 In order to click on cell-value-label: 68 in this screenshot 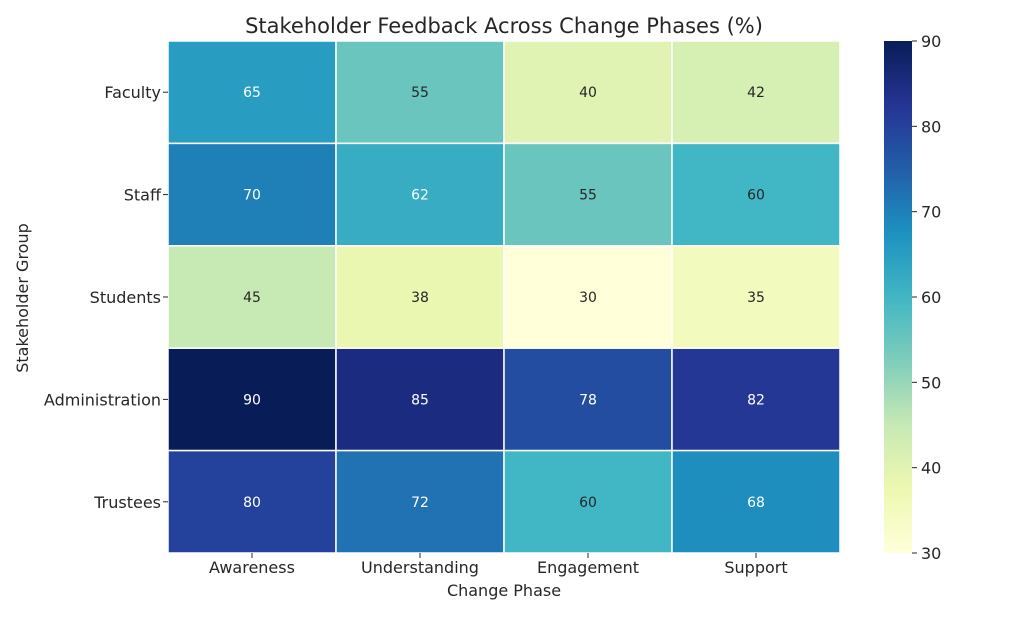, I will do `click(756, 503)`.